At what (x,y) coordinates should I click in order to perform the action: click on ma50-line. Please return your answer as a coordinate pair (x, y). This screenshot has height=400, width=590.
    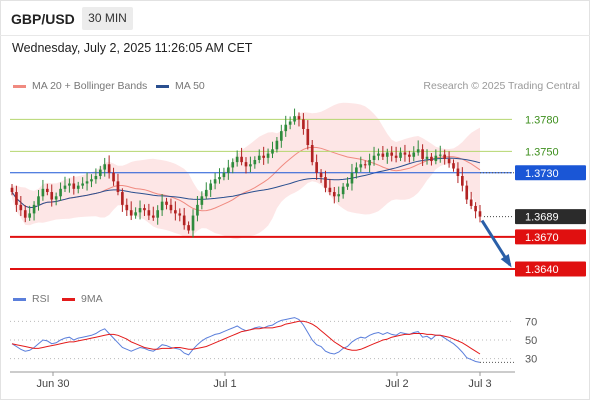
    Looking at the image, I should click on (246, 183).